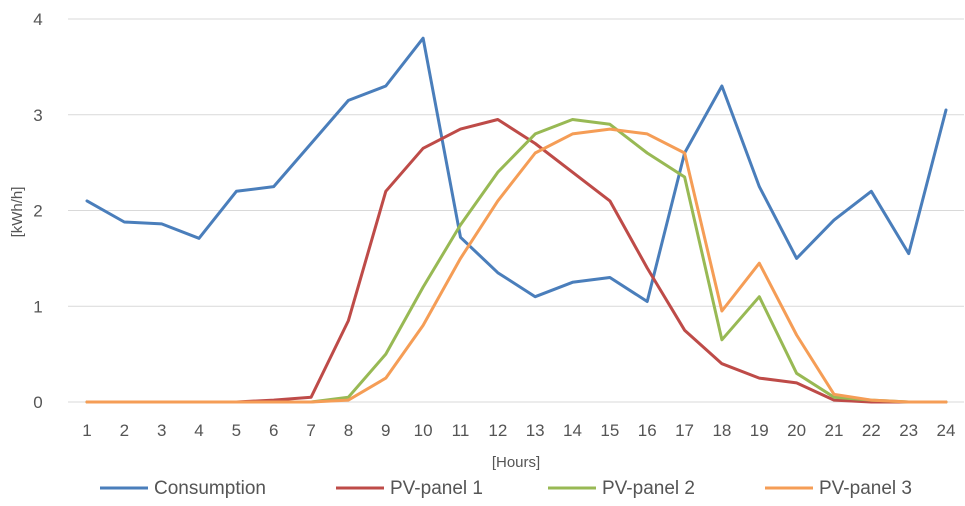 This screenshot has height=506, width=965. What do you see at coordinates (908, 430) in the screenshot?
I see `x-tick-label: 23` at bounding box center [908, 430].